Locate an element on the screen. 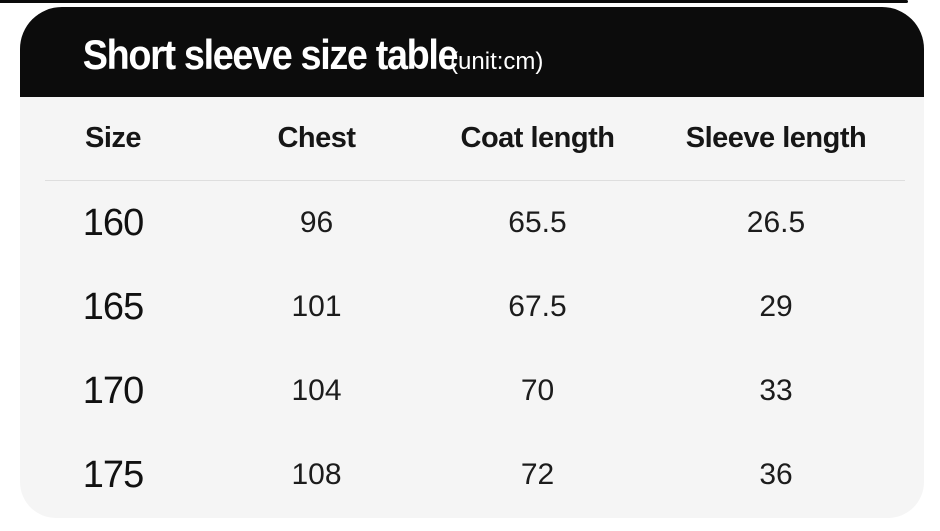  header-divider is located at coordinates (475, 180).